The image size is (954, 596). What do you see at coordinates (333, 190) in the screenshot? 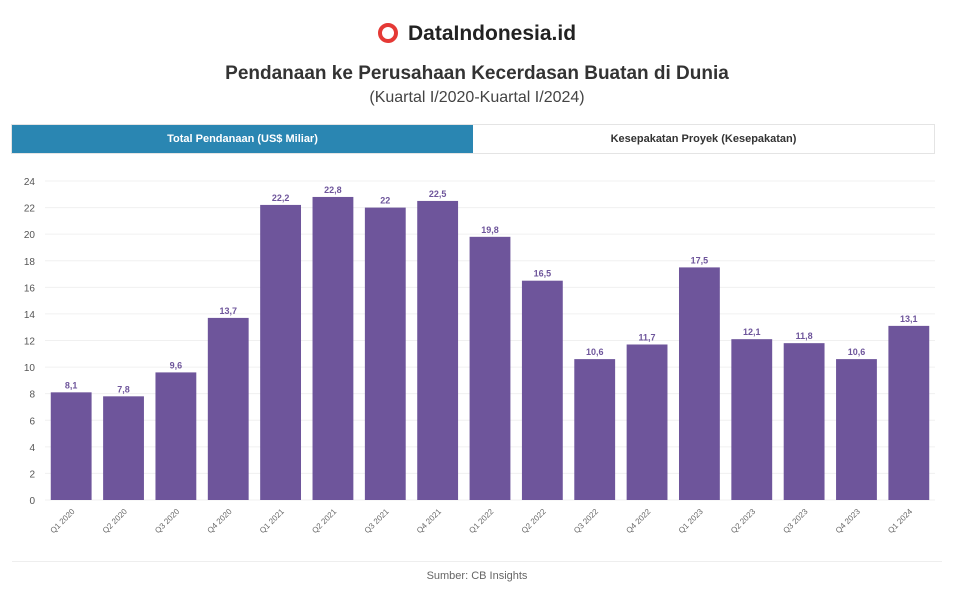
I see `data-label: 22,8` at bounding box center [333, 190].